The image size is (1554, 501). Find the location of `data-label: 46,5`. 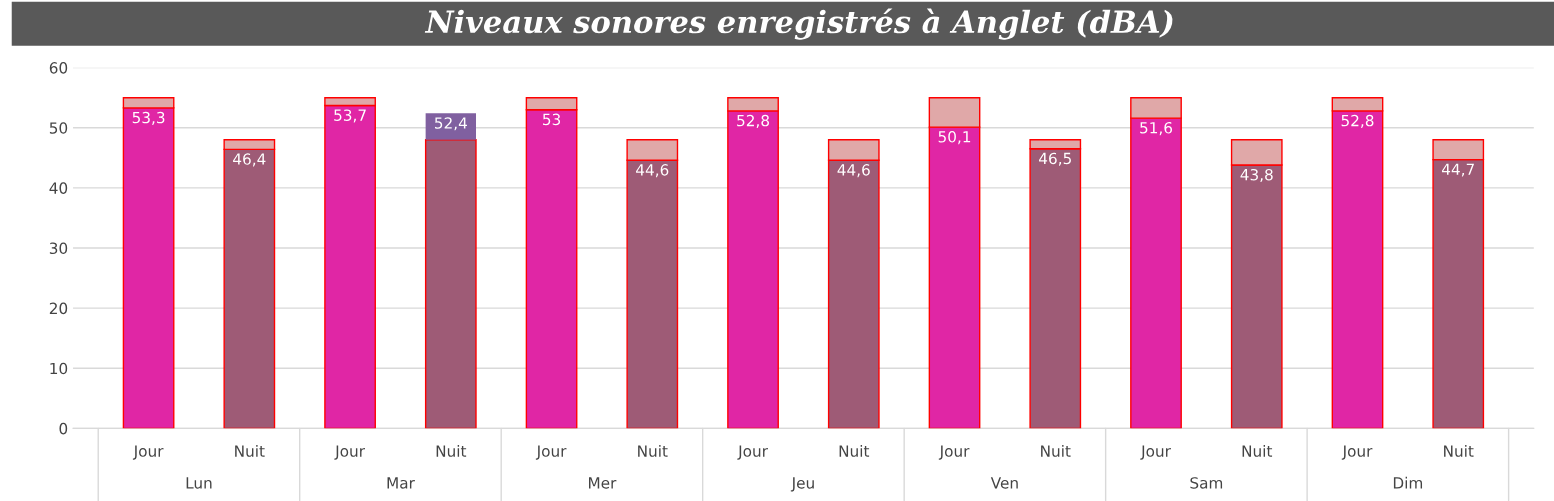

data-label: 46,5 is located at coordinates (1055, 159).